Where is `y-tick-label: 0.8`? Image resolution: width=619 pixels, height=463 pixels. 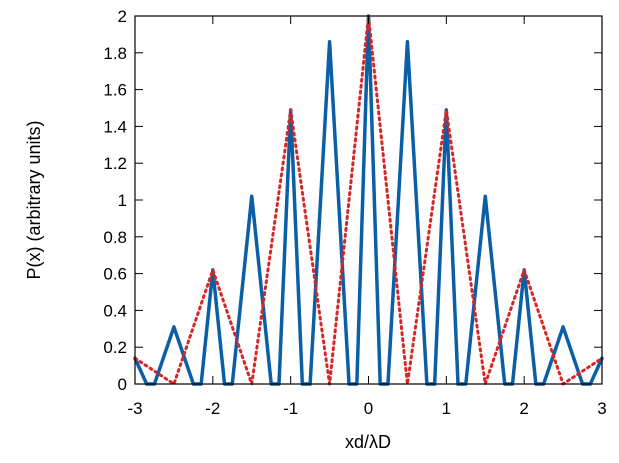
y-tick-label: 0.8 is located at coordinates (115, 237).